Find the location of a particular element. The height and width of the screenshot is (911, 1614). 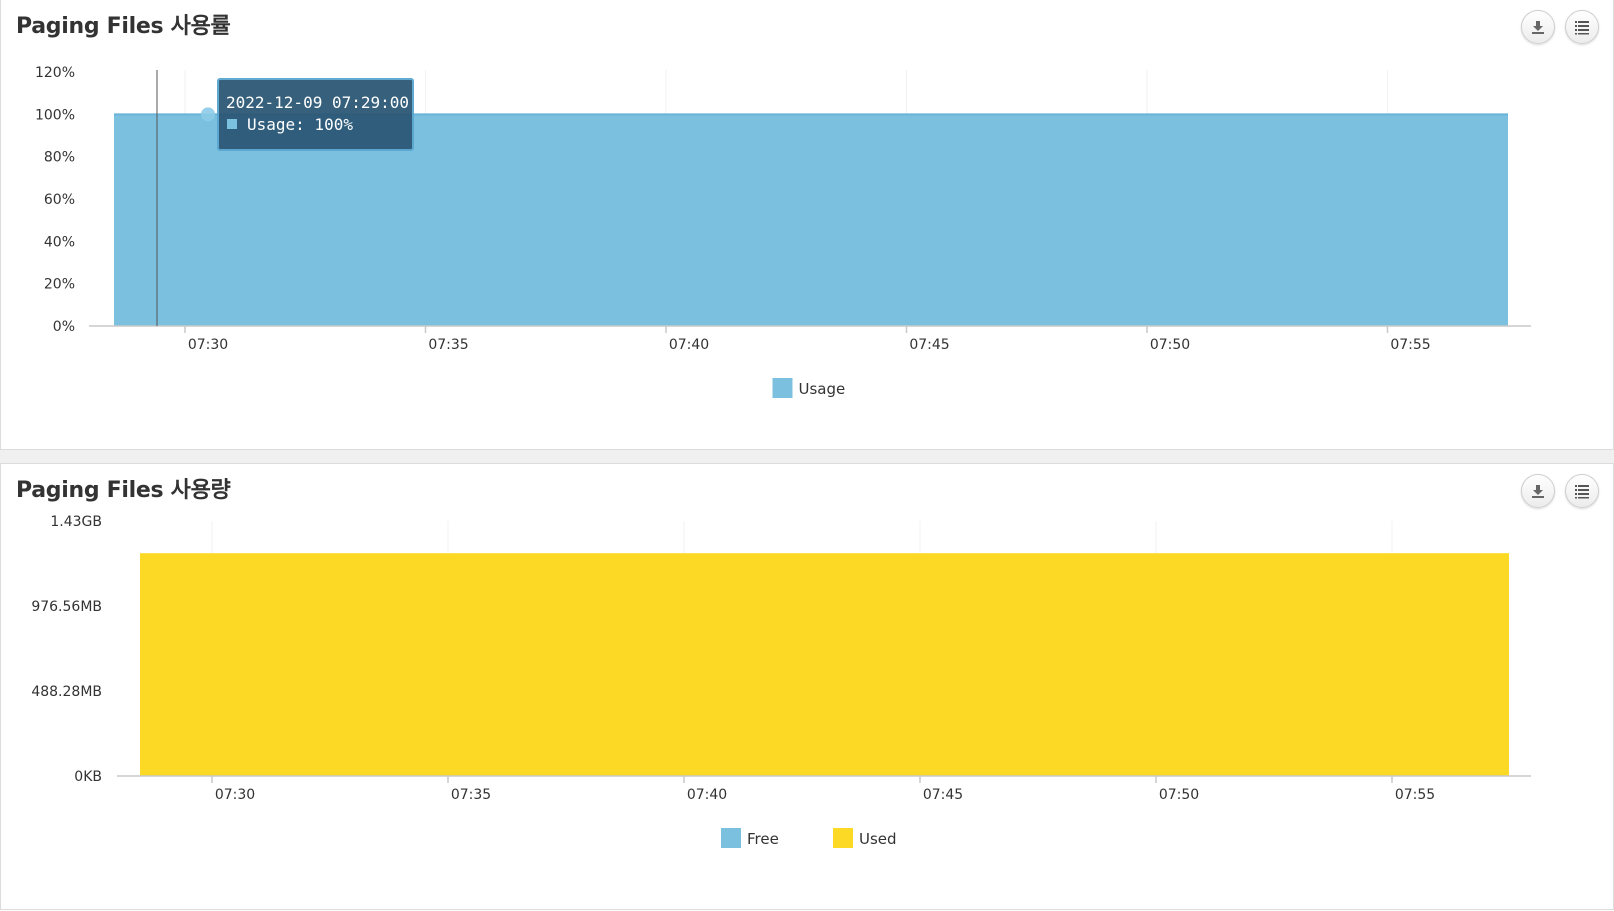

tooltip: 2022-12-09 07:29:00 Usage: 100% is located at coordinates (315, 114).